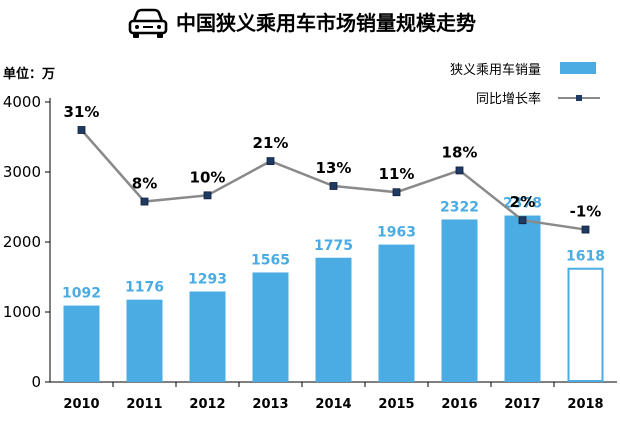 This screenshot has width=620, height=421. What do you see at coordinates (396, 404) in the screenshot?
I see `x-tick-label: 2015` at bounding box center [396, 404].